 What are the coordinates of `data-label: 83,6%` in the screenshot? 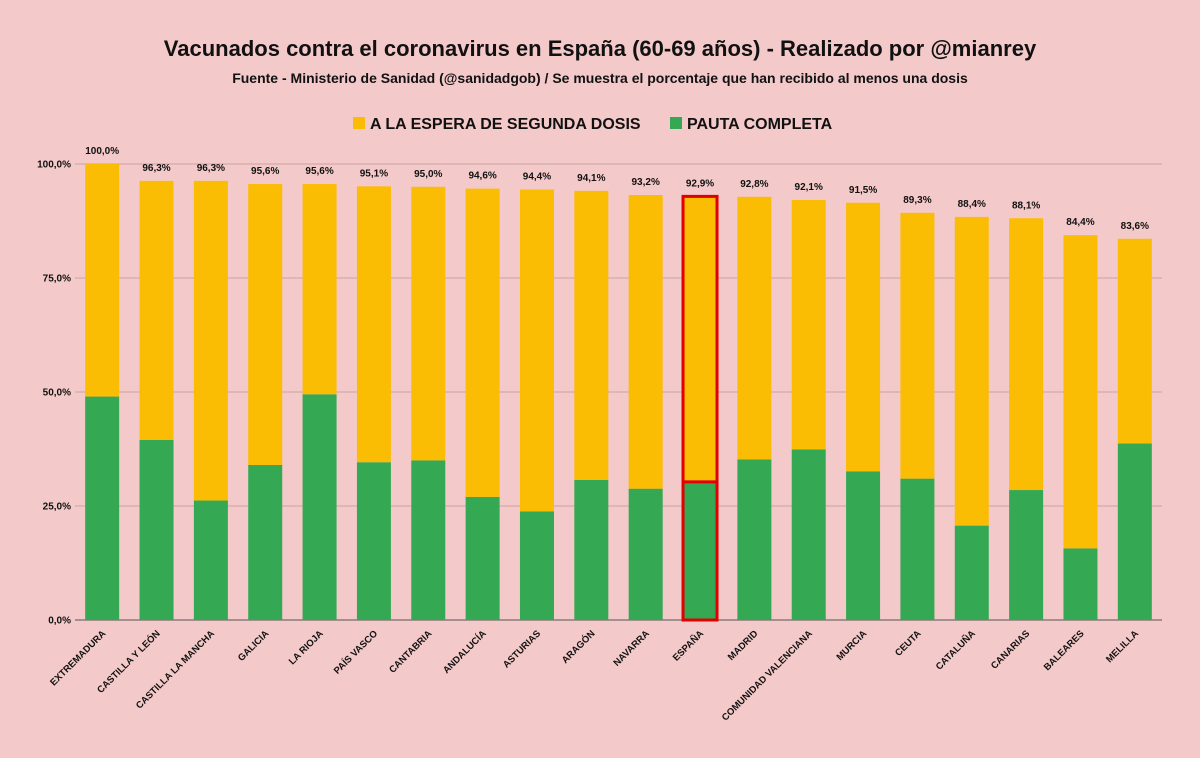 It's located at (1135, 226).